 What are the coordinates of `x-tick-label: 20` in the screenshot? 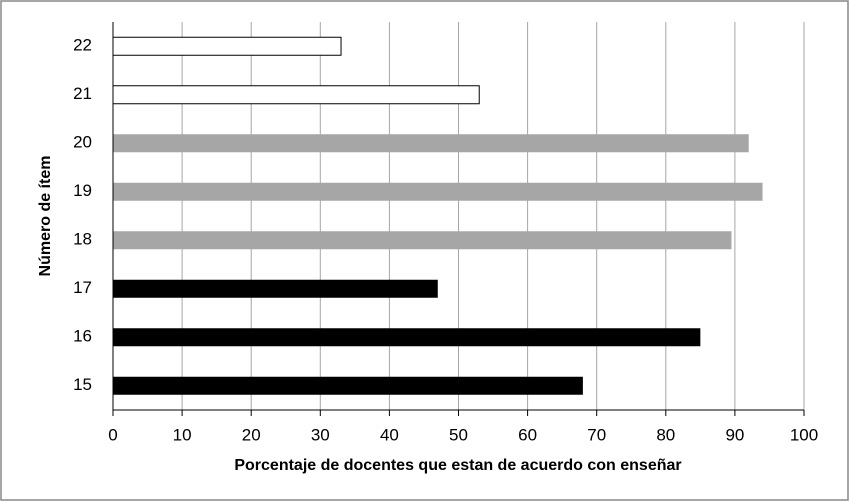 It's located at (251, 434).